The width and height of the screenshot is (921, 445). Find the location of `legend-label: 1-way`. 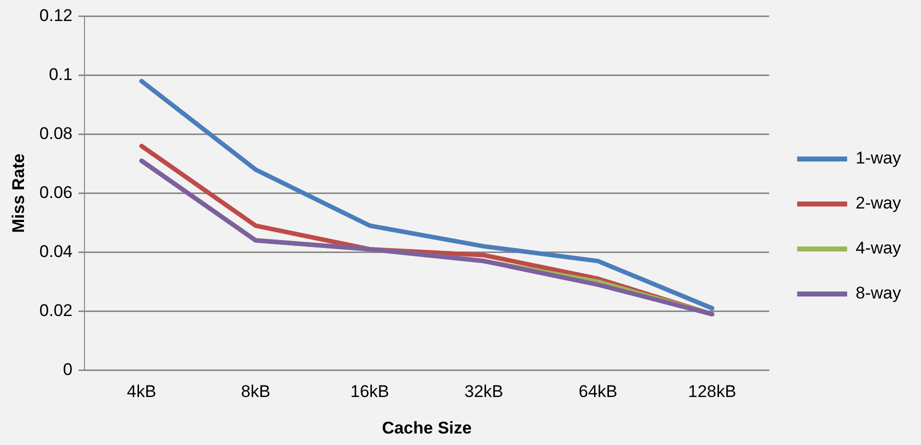

legend-label: 1-way is located at coordinates (879, 158).